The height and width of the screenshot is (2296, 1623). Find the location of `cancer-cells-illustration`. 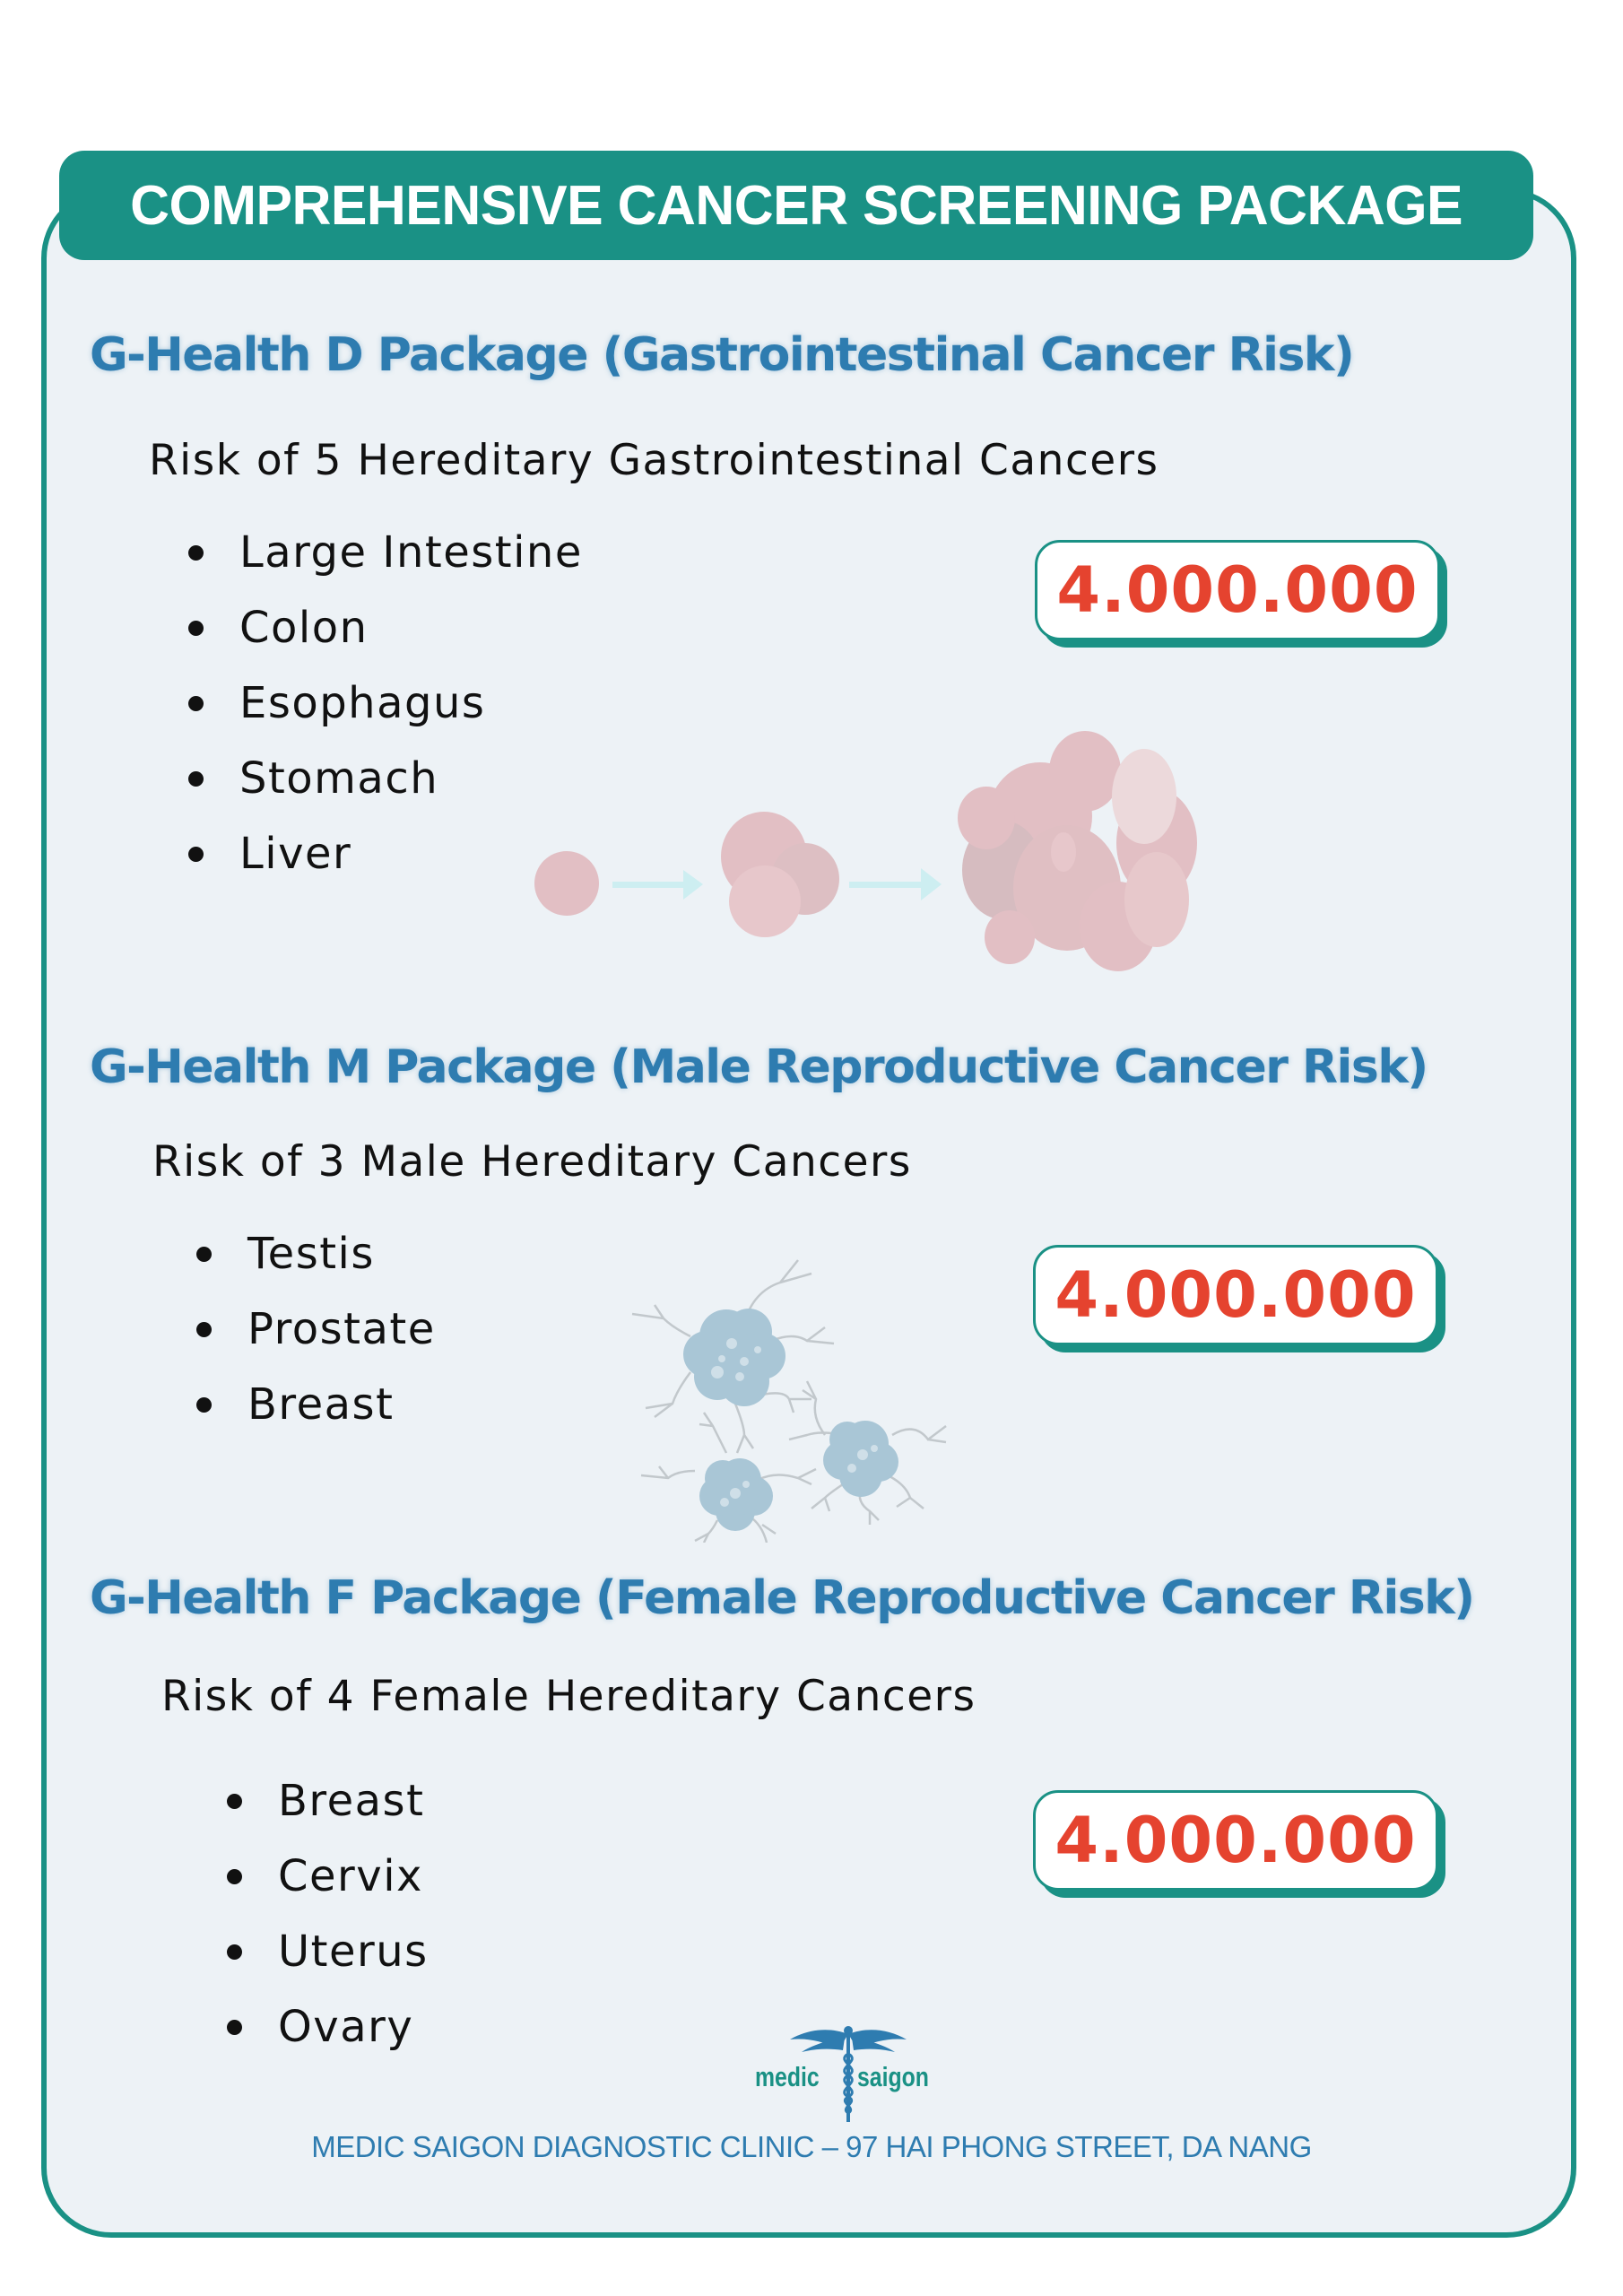

cancer-cells-illustration is located at coordinates (789, 1401).